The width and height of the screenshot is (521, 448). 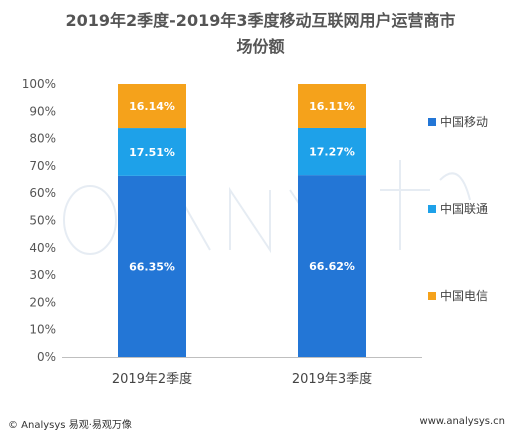 I want to click on legend-item: 中国电信, so click(x=458, y=295).